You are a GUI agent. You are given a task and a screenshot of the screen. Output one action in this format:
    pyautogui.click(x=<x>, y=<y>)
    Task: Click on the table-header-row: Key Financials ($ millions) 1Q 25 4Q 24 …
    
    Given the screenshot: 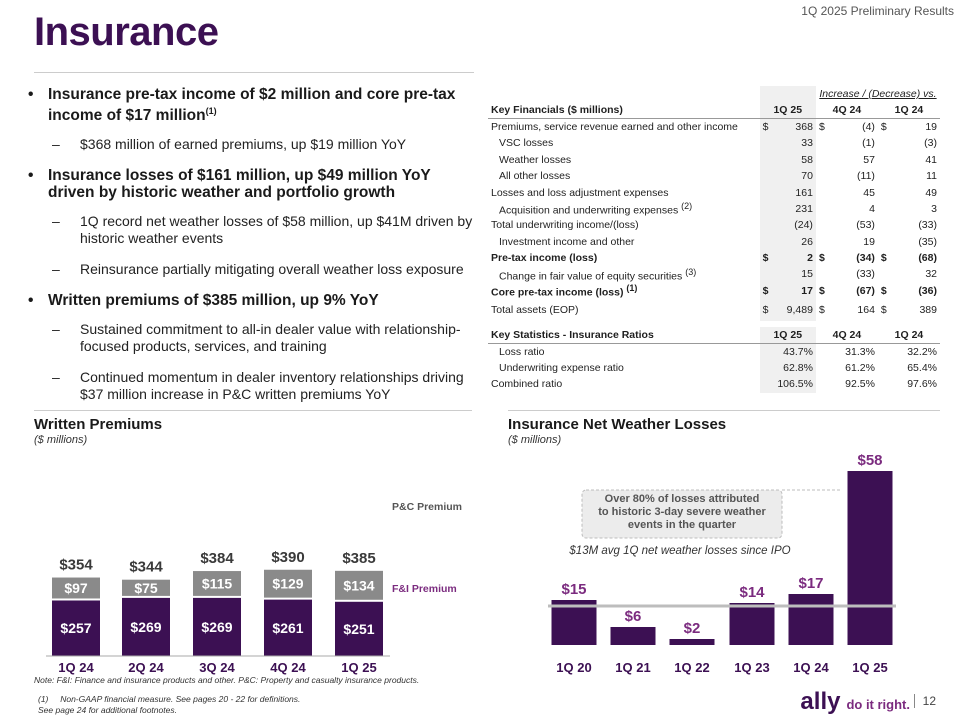 What is the action you would take?
    pyautogui.click(x=714, y=111)
    